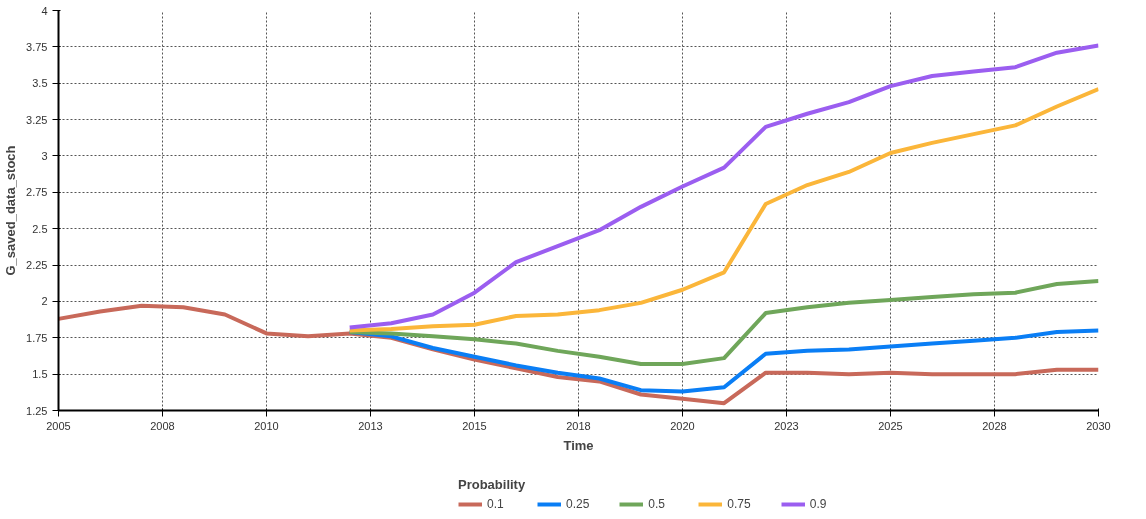 Image resolution: width=1146 pixels, height=519 pixels. What do you see at coordinates (44, 155) in the screenshot?
I see `y-tick-label: 3` at bounding box center [44, 155].